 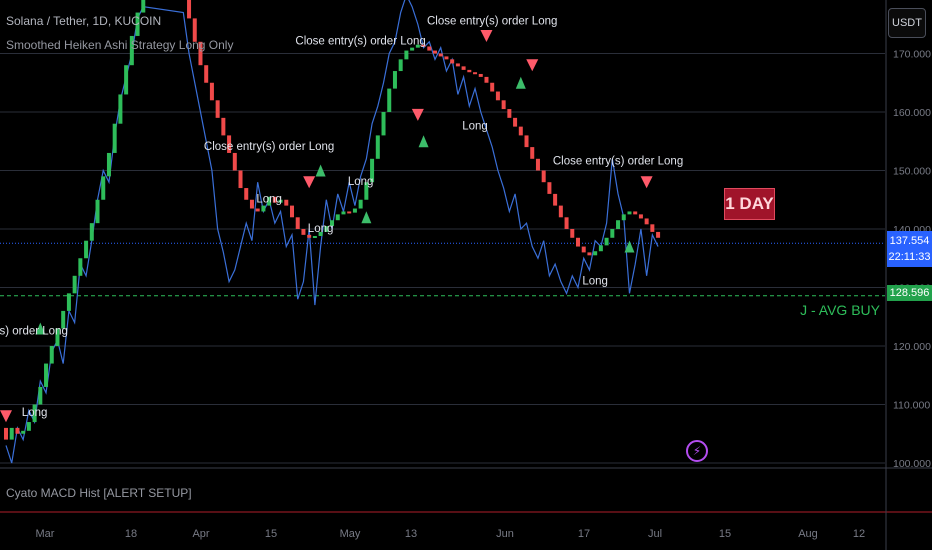 What do you see at coordinates (34, 331) in the screenshot?
I see `signal-label: y(s) order Long` at bounding box center [34, 331].